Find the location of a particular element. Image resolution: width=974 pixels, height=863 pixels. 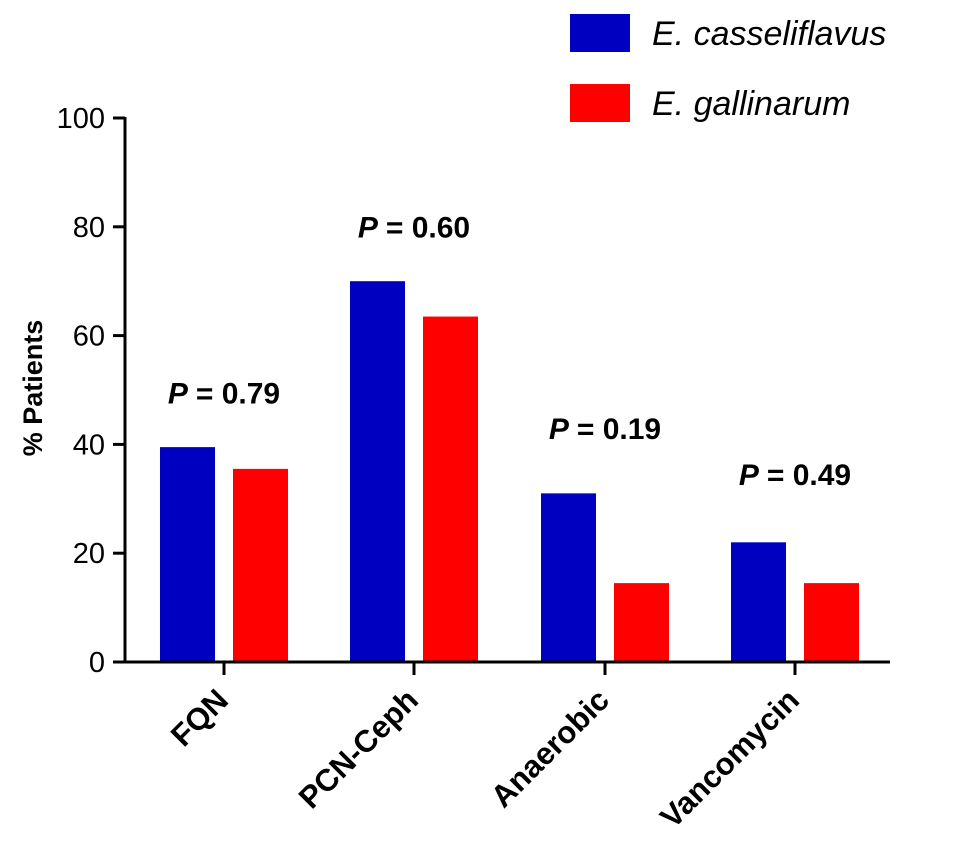

y-tick-label: 40 is located at coordinates (89, 445).